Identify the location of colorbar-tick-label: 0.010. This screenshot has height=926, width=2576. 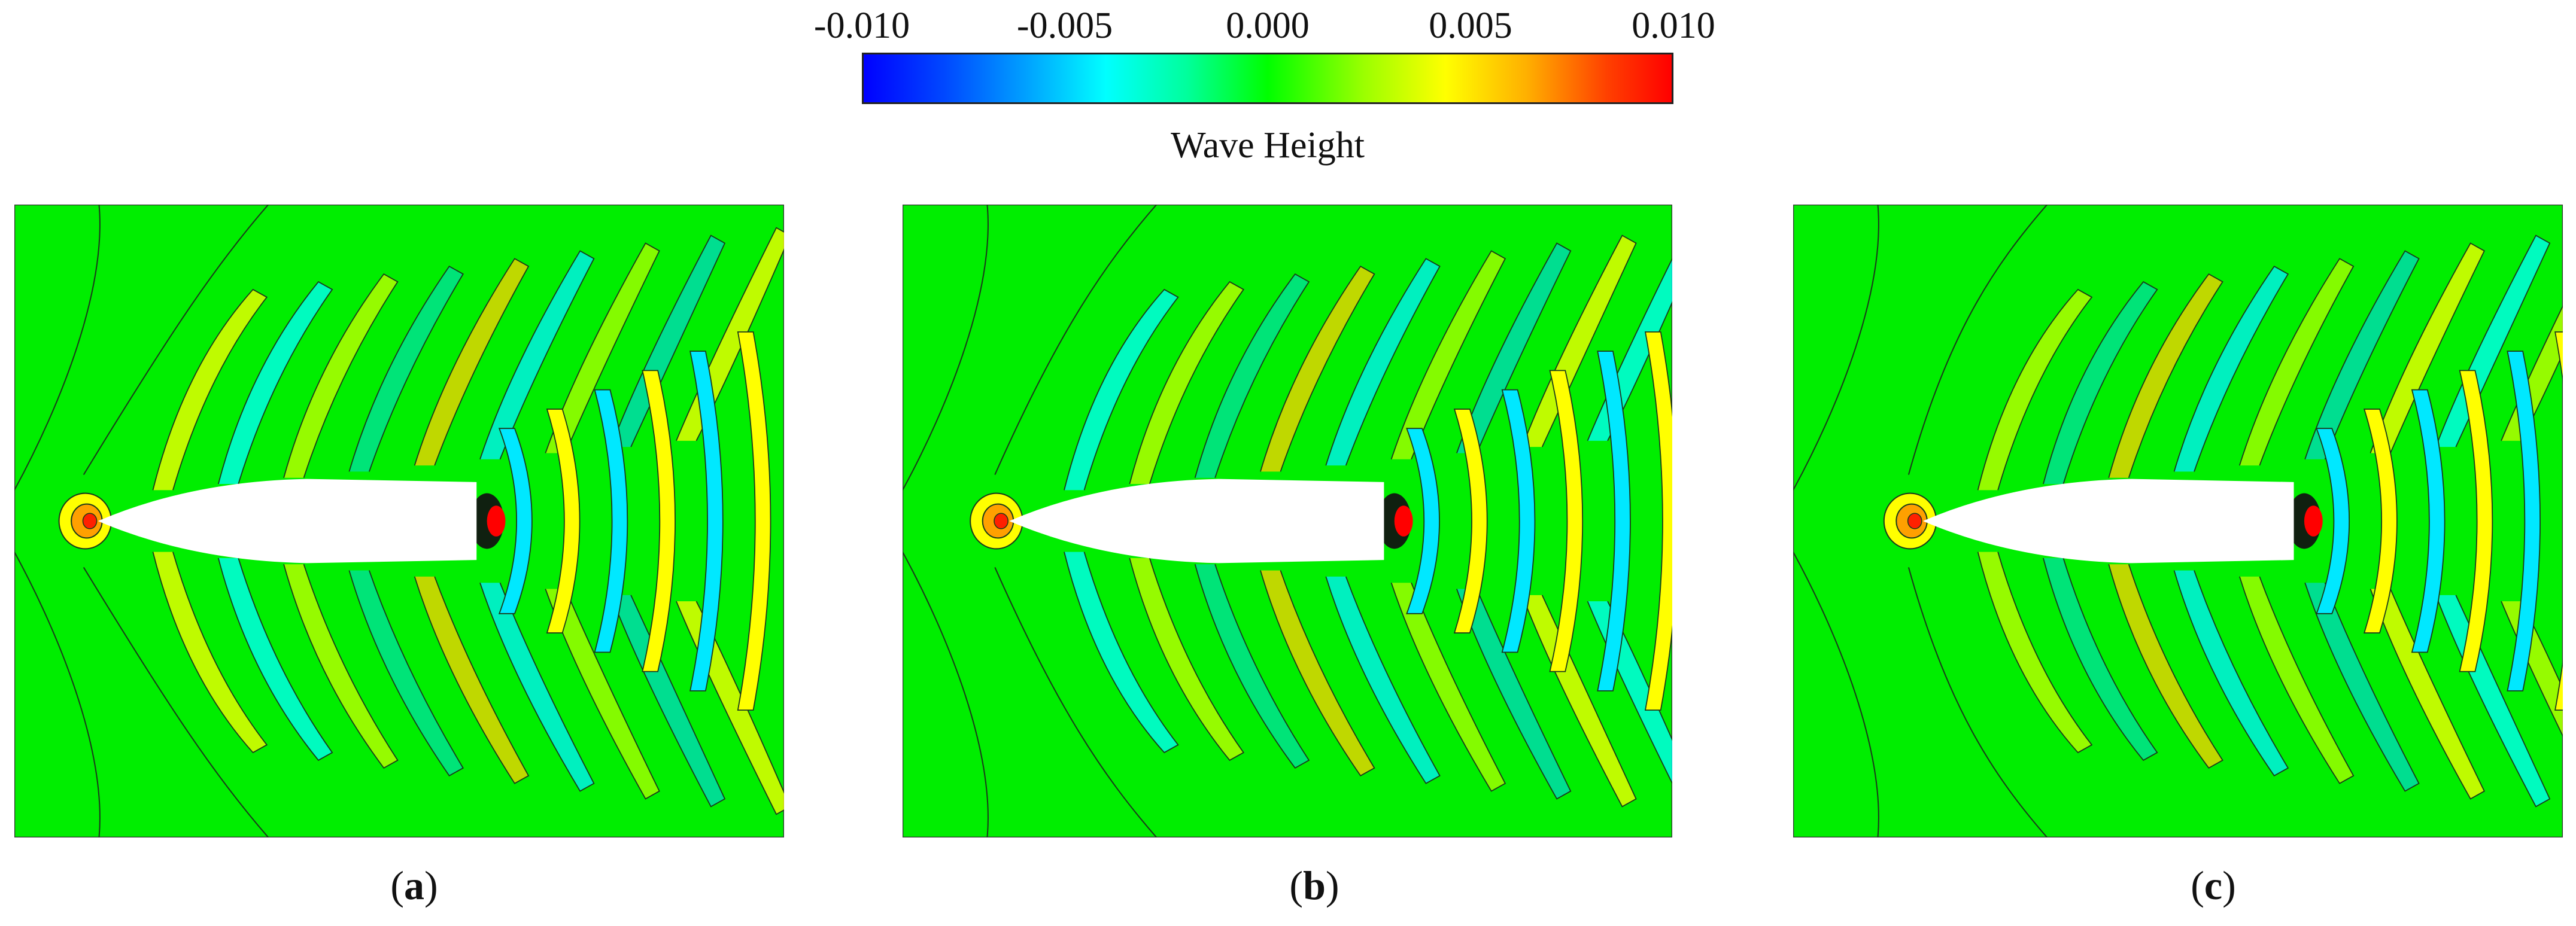
(1673, 25).